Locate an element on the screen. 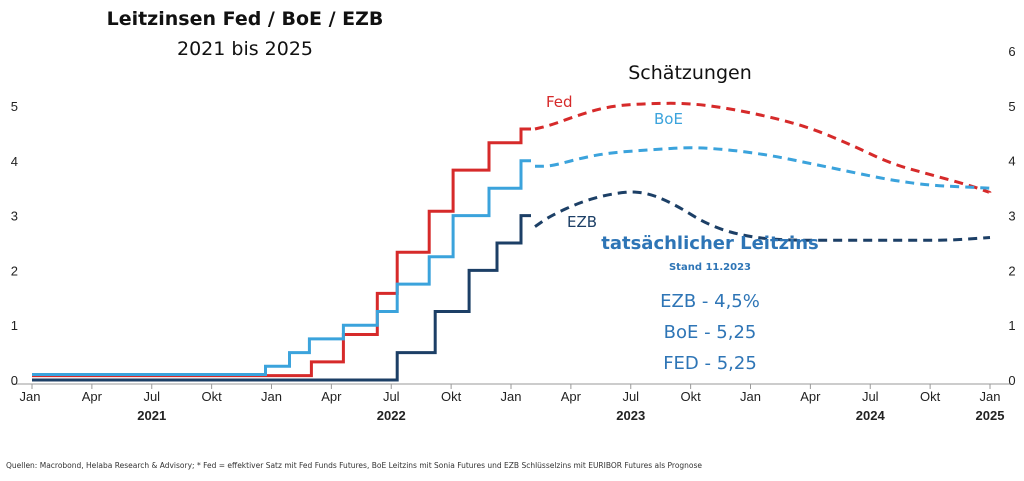 Image resolution: width=1024 pixels, height=481 pixels. series-boe-forecast is located at coordinates (763, 168).